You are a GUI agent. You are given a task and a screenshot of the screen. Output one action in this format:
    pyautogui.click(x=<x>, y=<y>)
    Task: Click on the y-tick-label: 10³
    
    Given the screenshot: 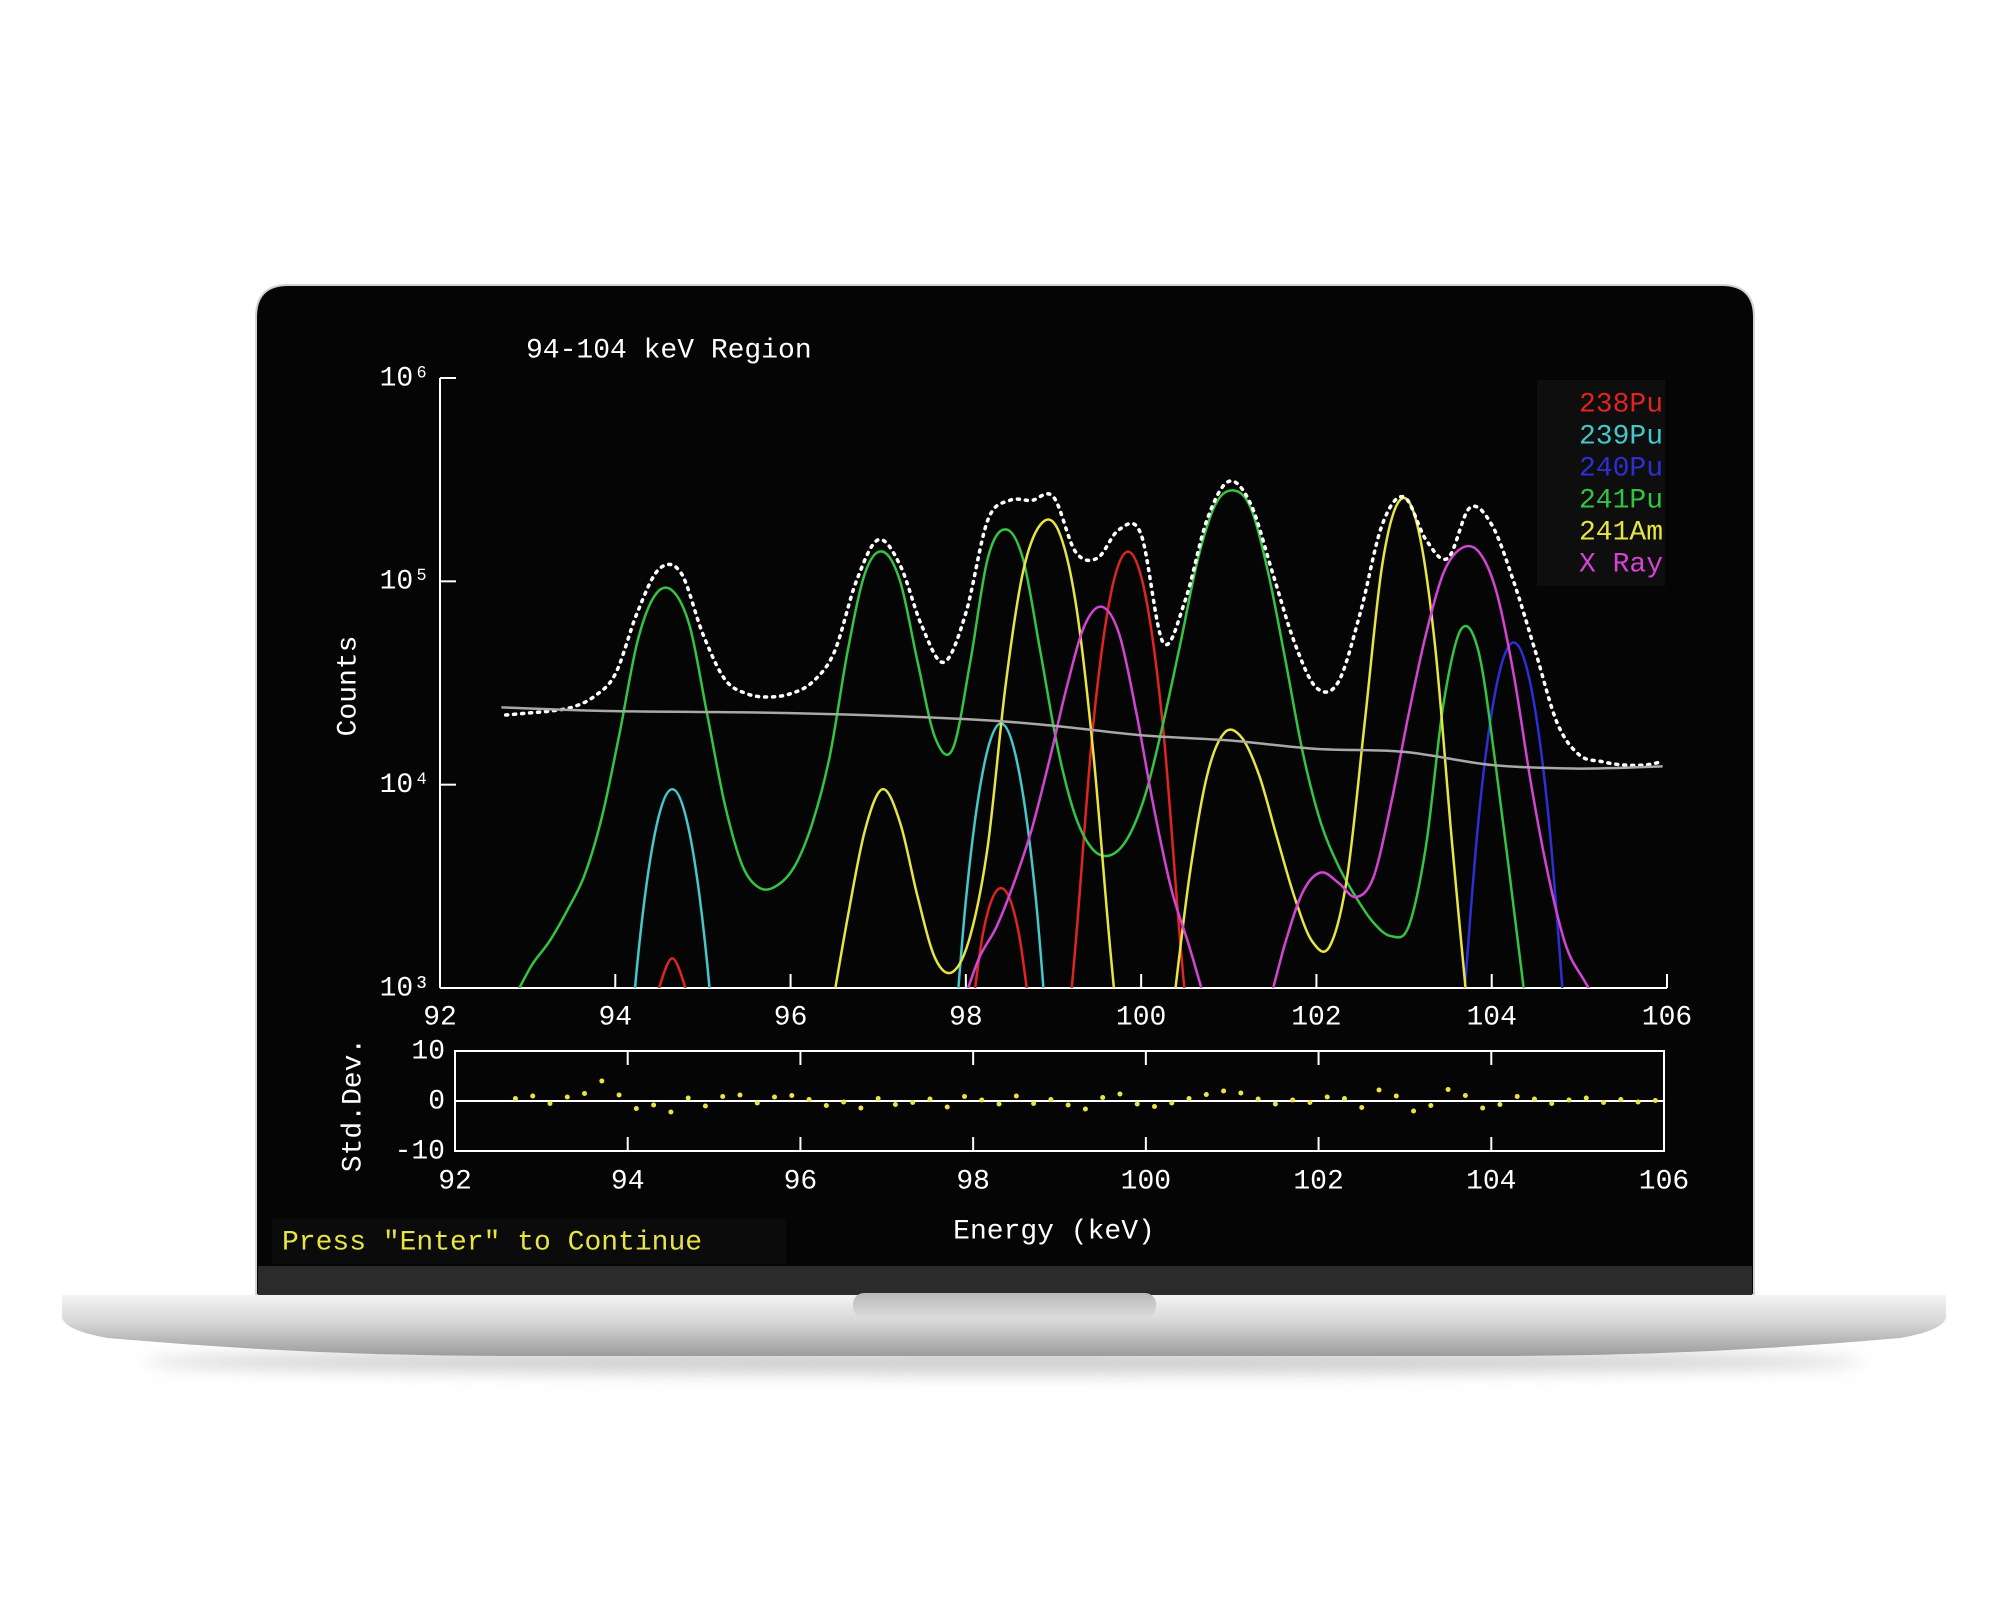 What is the action you would take?
    pyautogui.click(x=405, y=988)
    